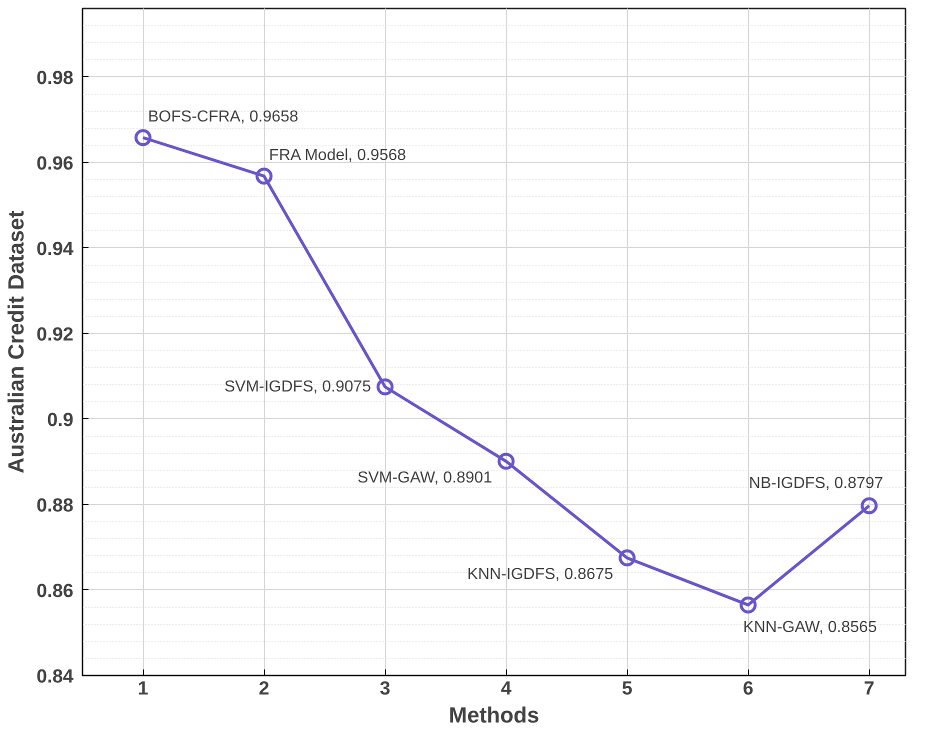 Image resolution: width=930 pixels, height=740 pixels. I want to click on x-tick-label: 6, so click(748, 689).